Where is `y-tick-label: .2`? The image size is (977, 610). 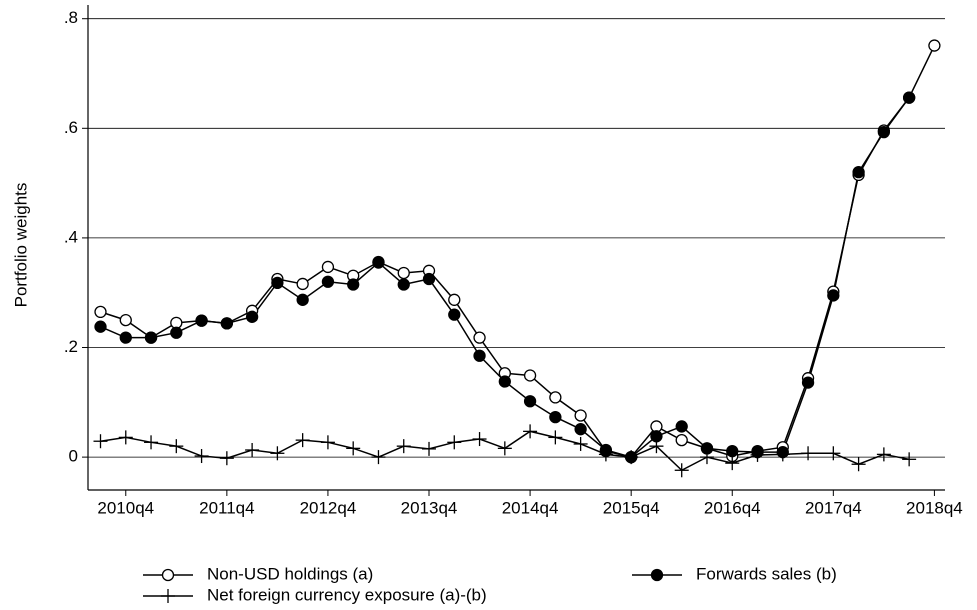 y-tick-label: .2 is located at coordinates (71, 346).